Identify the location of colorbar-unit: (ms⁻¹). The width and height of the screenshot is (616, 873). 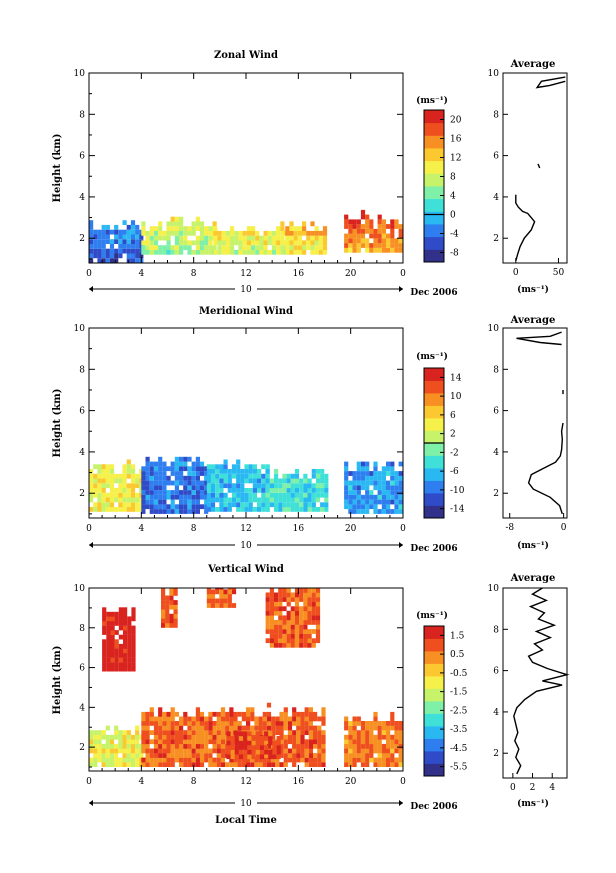
(432, 615).